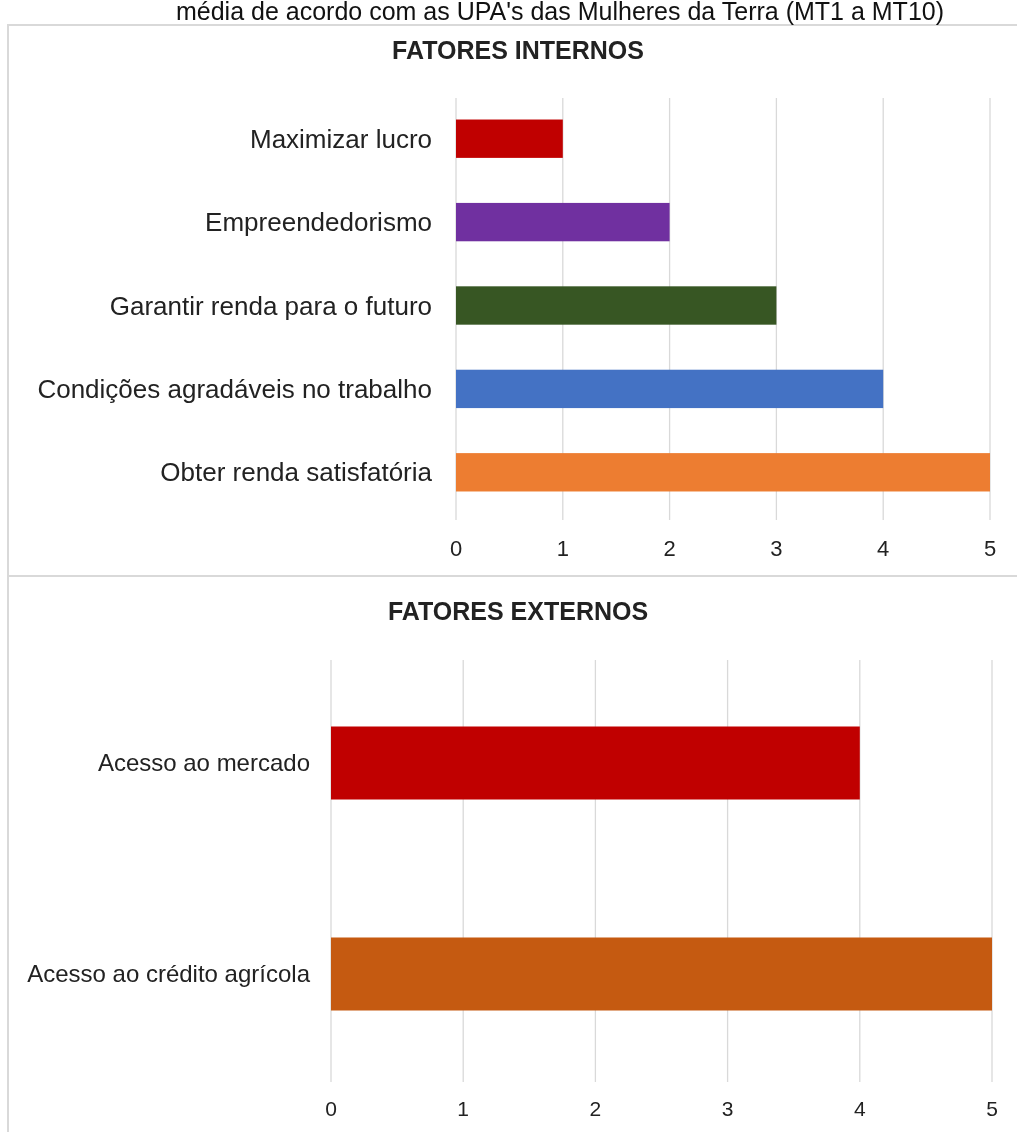 This screenshot has width=1017, height=1132. I want to click on chart-title: FATORES EXTERNOS, so click(518, 611).